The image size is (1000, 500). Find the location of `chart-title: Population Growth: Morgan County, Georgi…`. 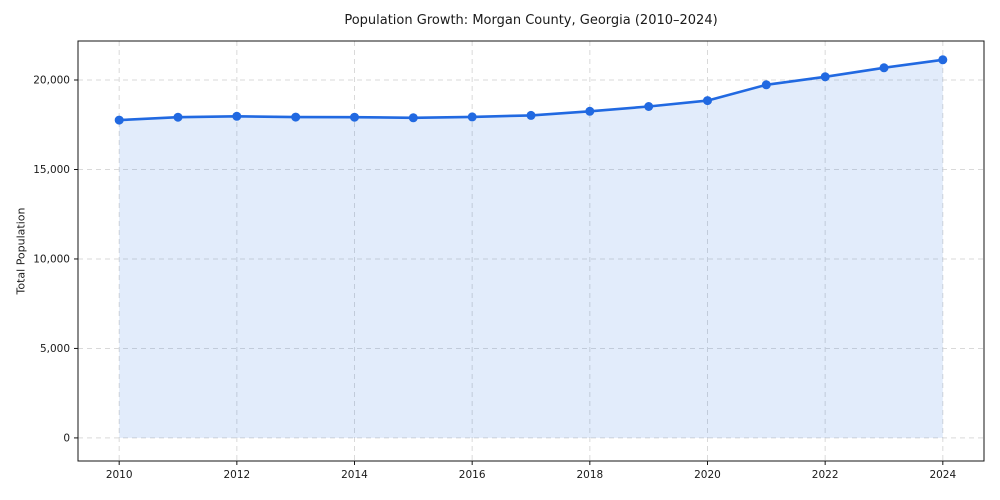

chart-title: Population Growth: Morgan County, Georgi… is located at coordinates (531, 20).